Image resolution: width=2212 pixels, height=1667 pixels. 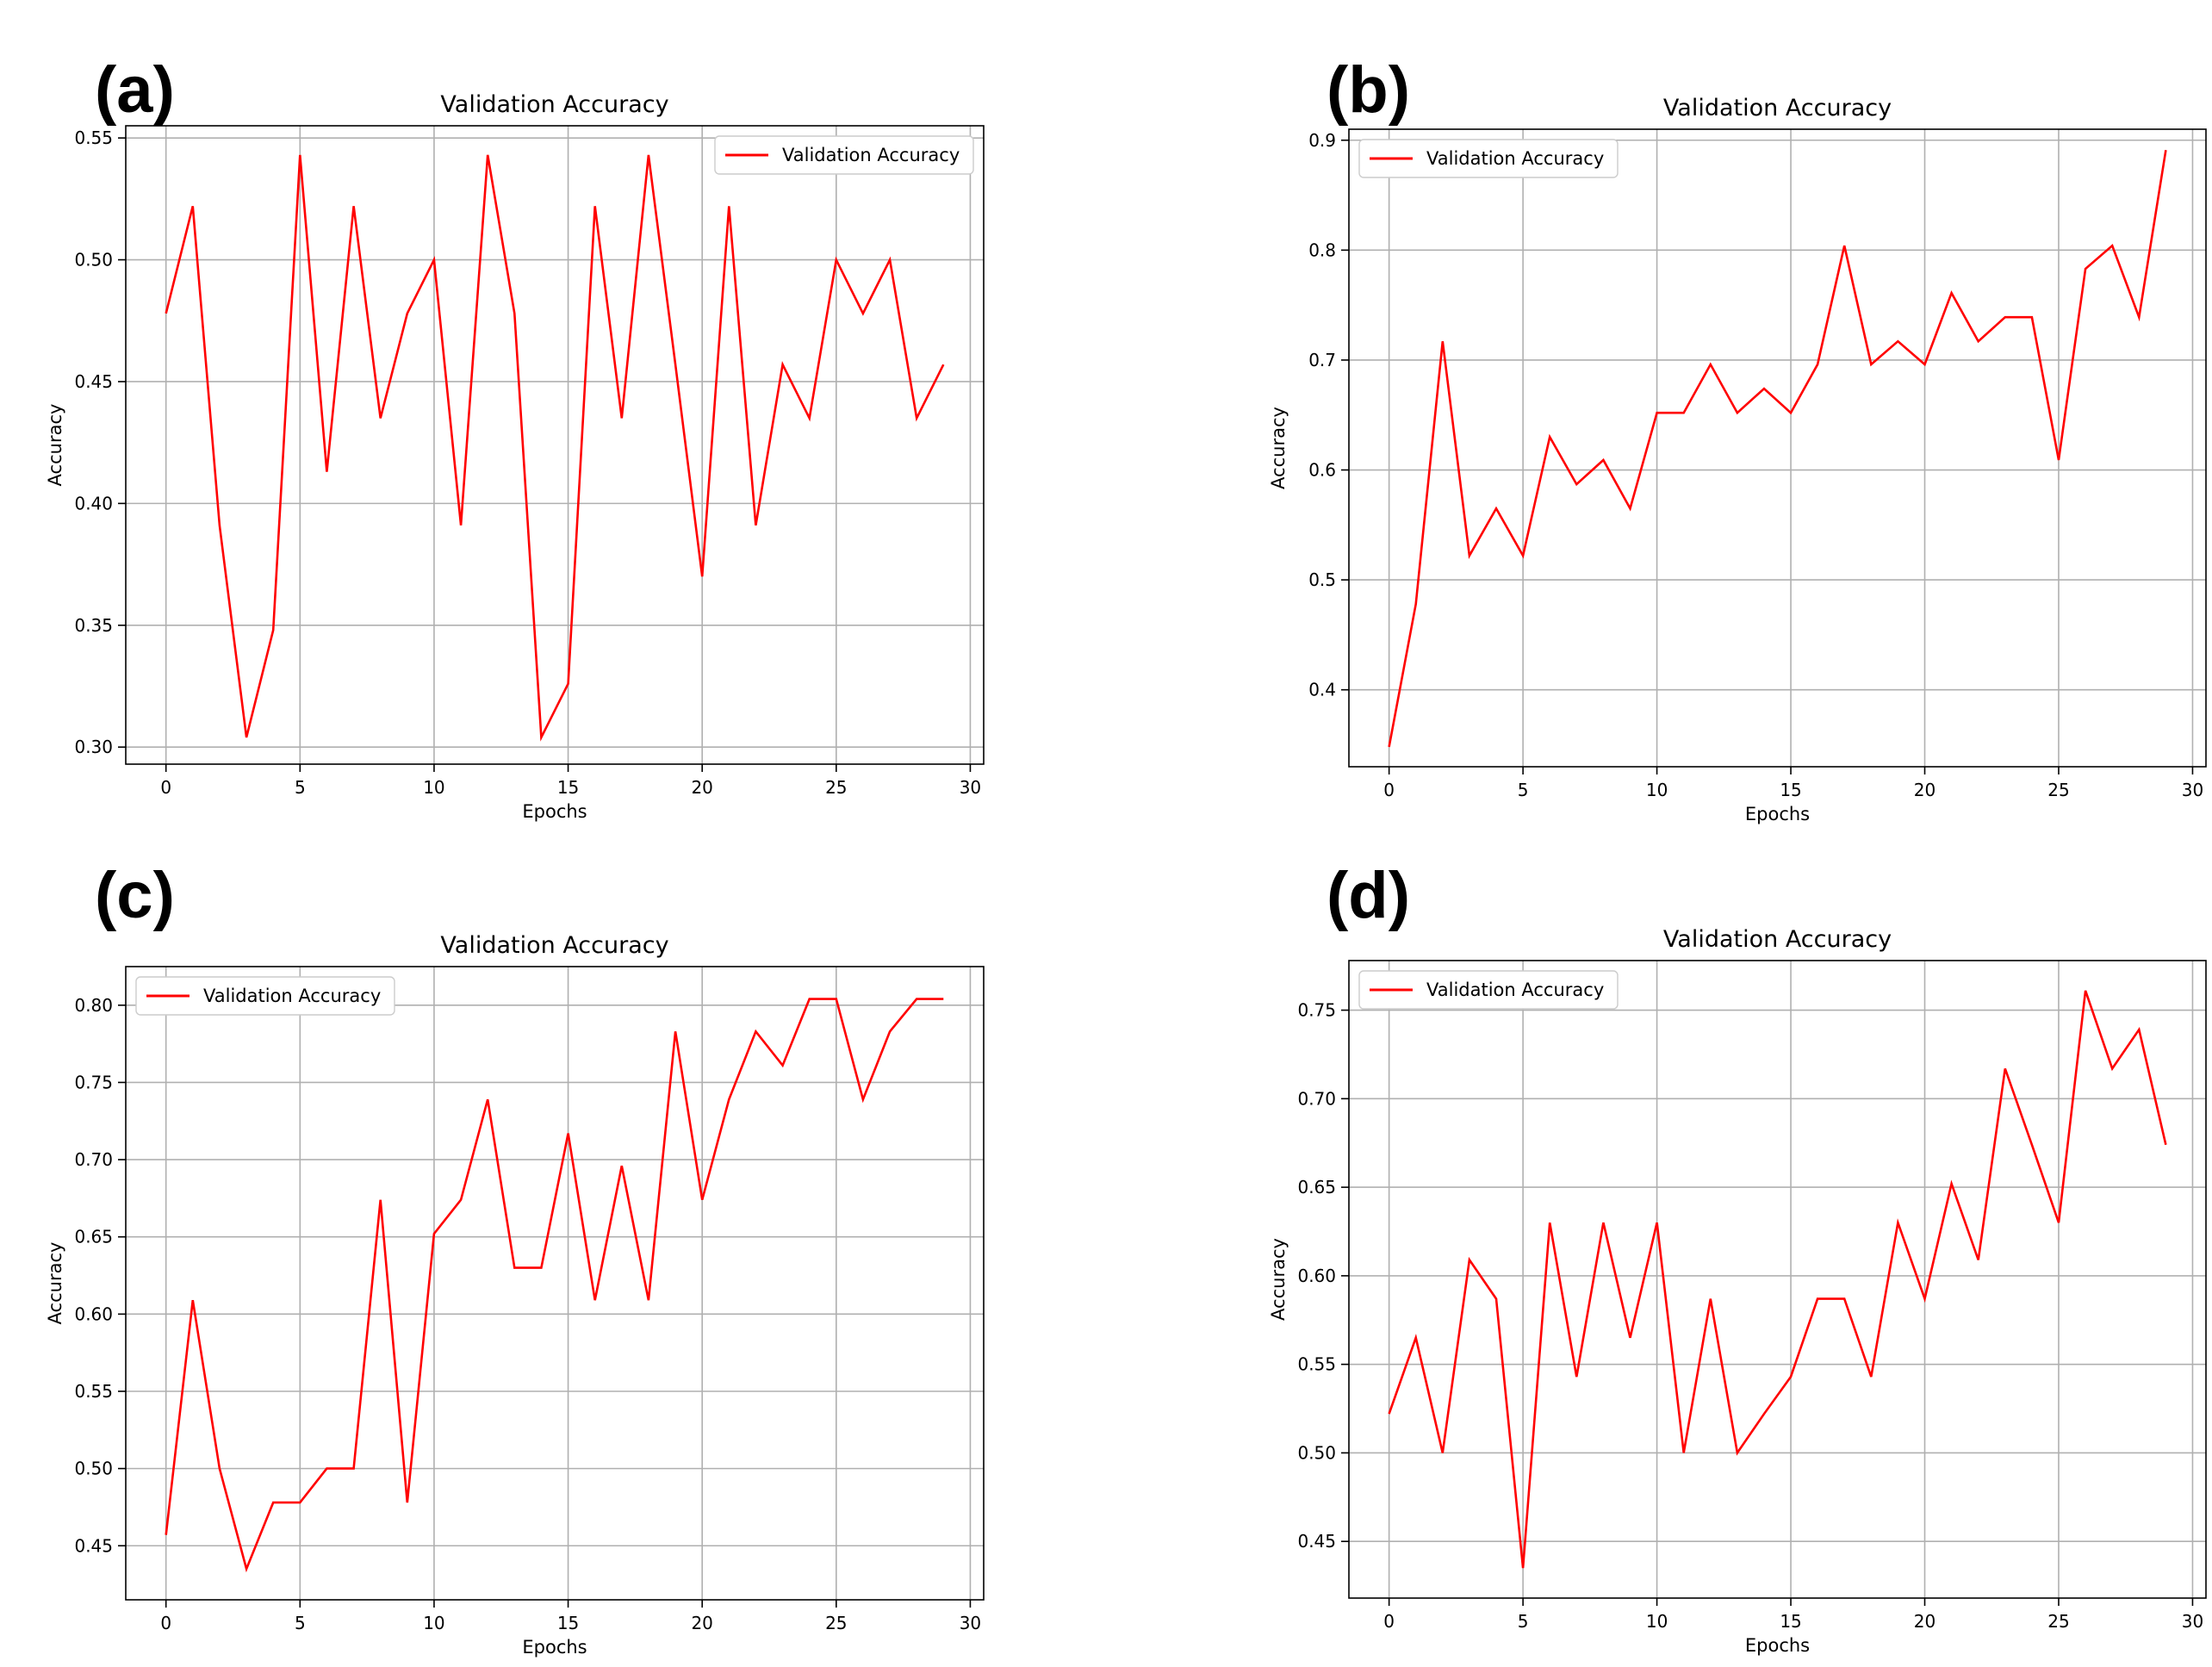 What do you see at coordinates (433, 1623) in the screenshot?
I see `x-tick-label-c: 10` at bounding box center [433, 1623].